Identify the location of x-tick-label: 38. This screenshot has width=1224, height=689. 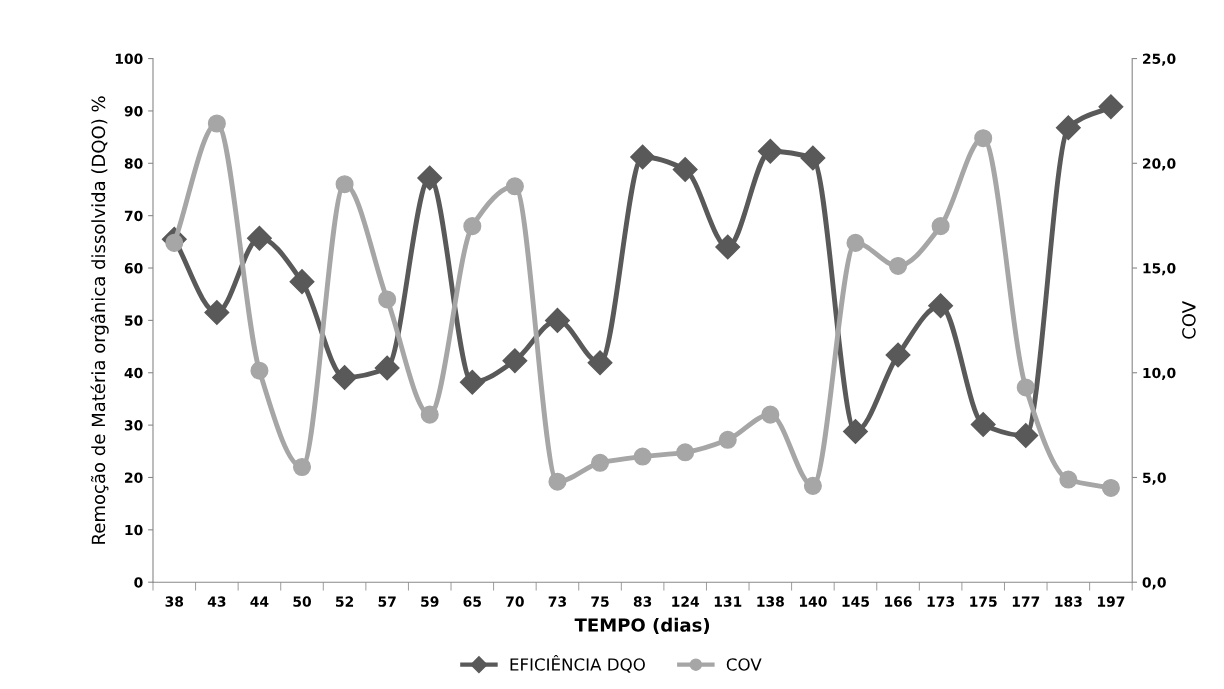
(174, 601).